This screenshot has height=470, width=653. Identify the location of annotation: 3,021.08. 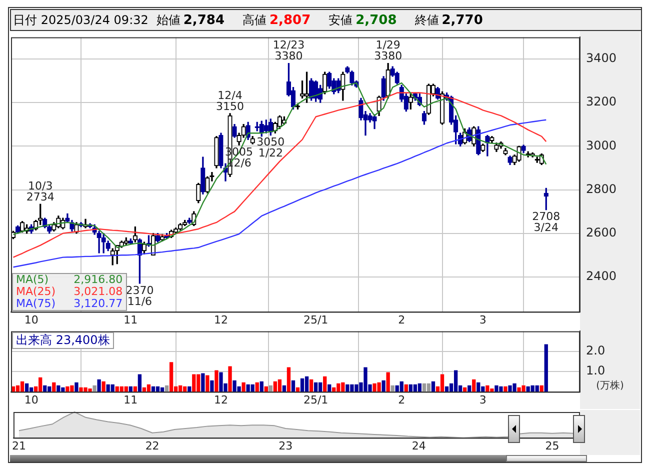
(98, 291).